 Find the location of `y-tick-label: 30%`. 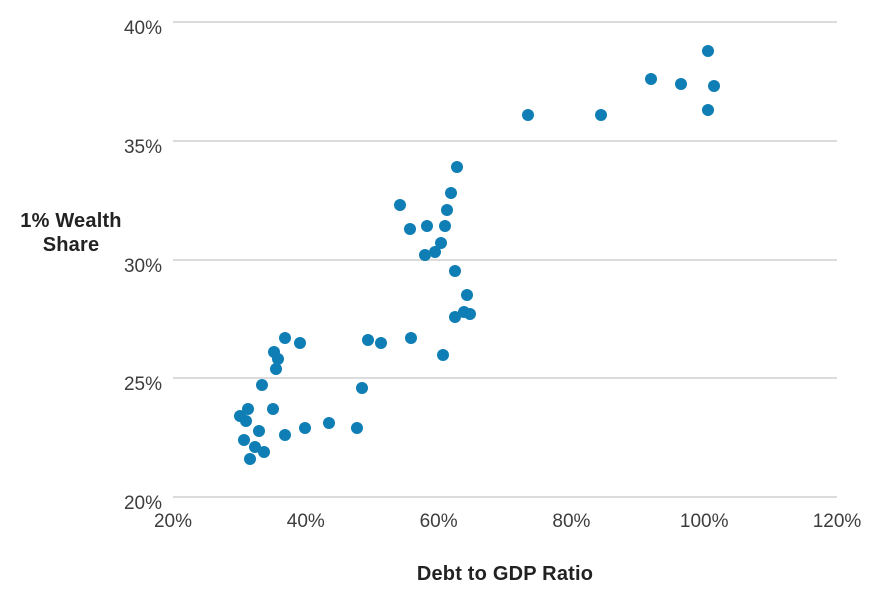

y-tick-label: 30% is located at coordinates (142, 266).